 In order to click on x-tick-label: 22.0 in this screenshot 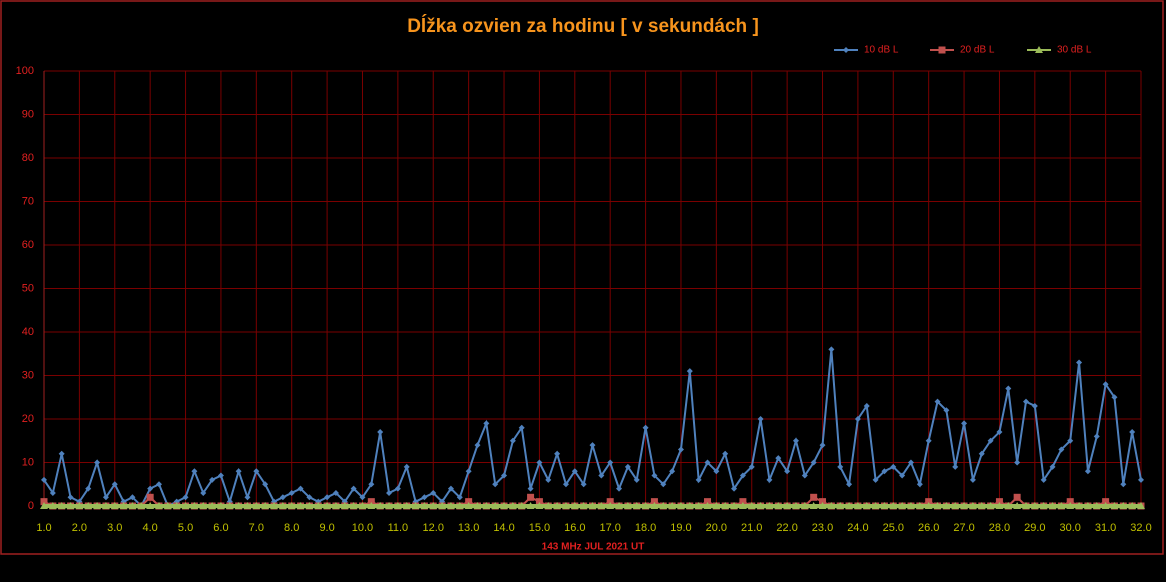, I will do `click(786, 528)`.